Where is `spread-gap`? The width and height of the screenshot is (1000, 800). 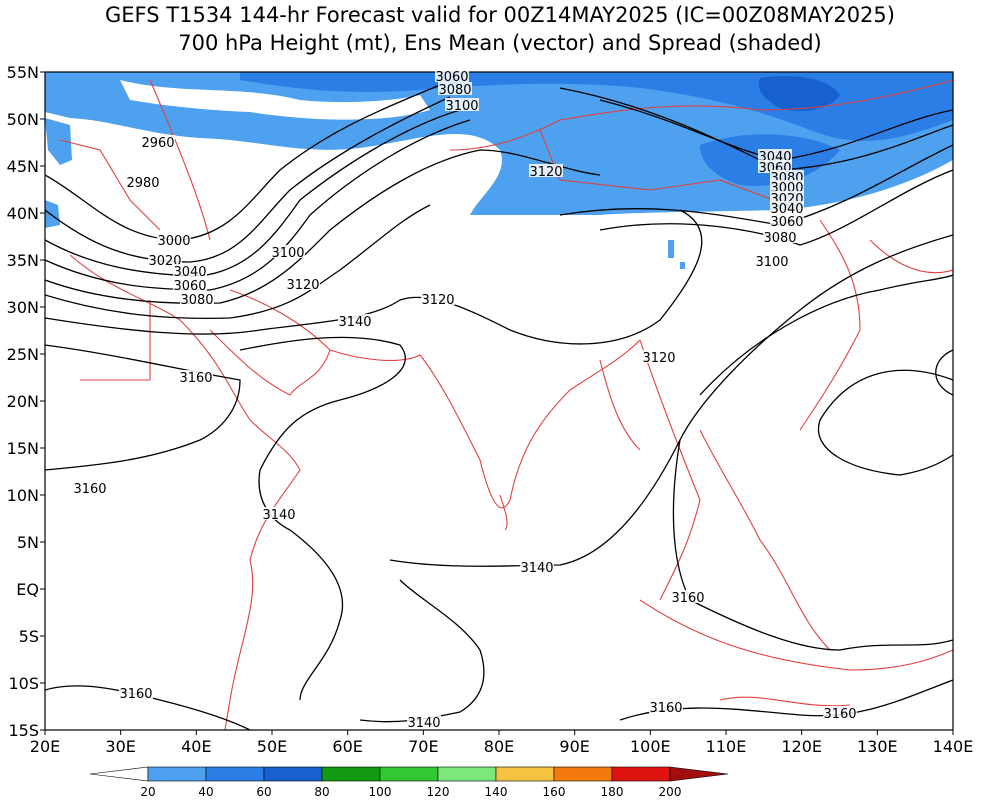 spread-gap is located at coordinates (275, 100).